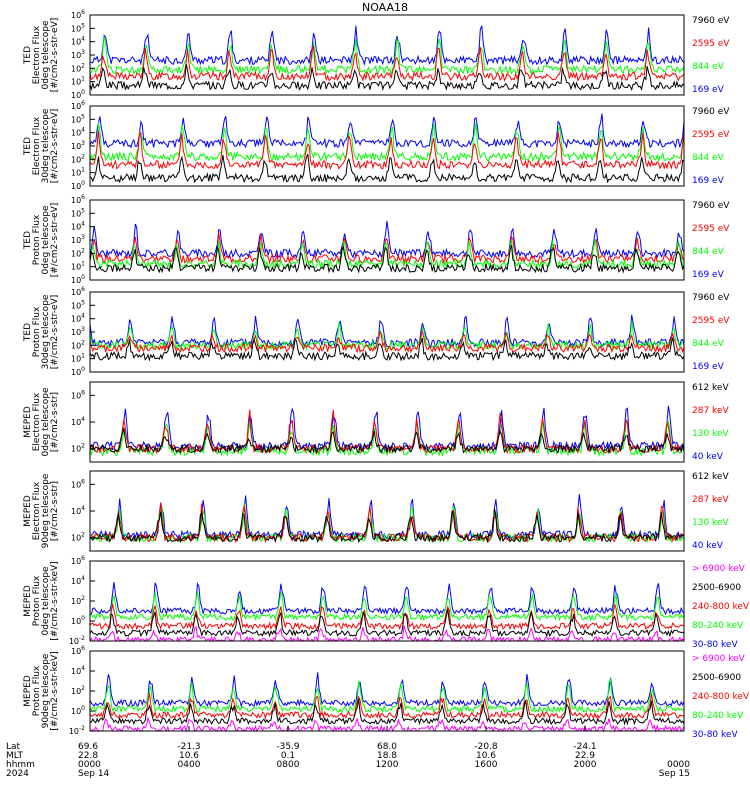 This screenshot has height=800, width=750. What do you see at coordinates (584, 747) in the screenshot?
I see `xaxis-lat: -24.1` at bounding box center [584, 747].